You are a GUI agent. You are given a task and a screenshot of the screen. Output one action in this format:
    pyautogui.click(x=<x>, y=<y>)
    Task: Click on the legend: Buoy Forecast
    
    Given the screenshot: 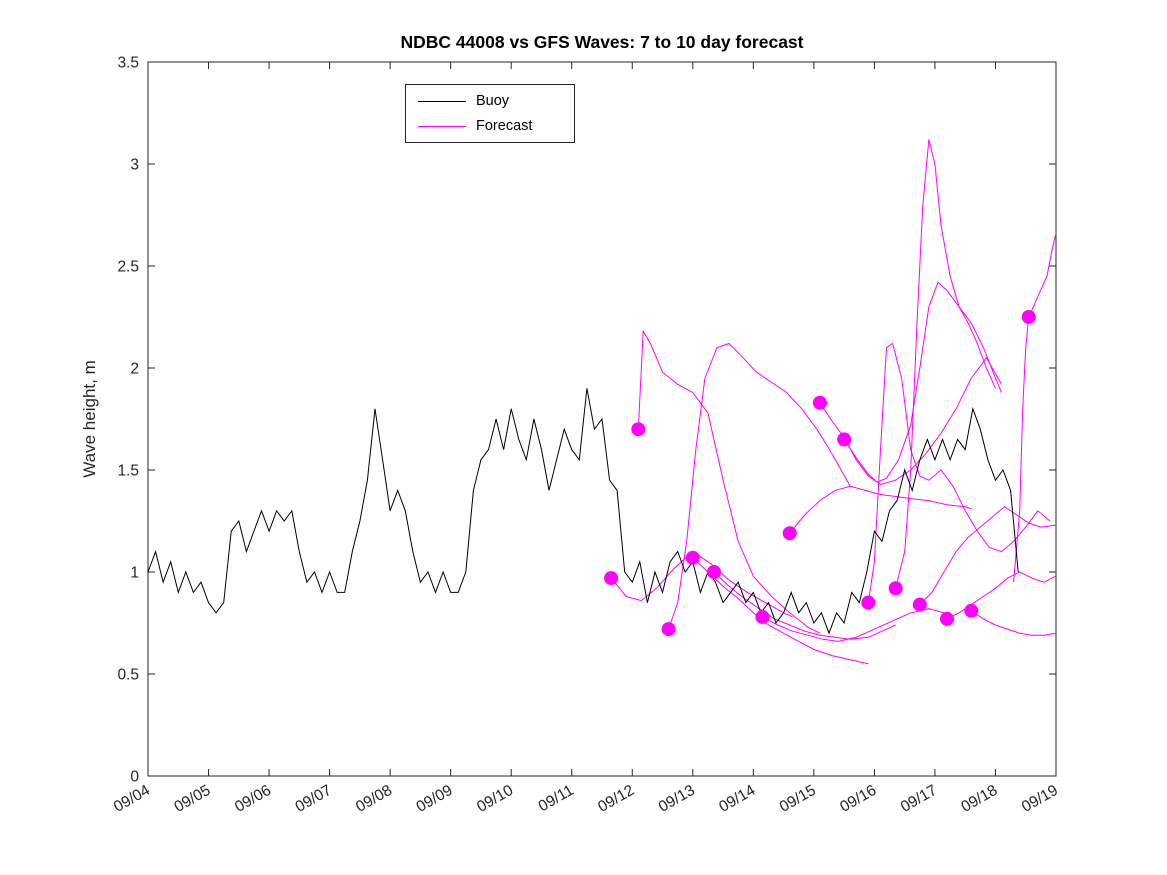 What is the action you would take?
    pyautogui.click(x=490, y=113)
    